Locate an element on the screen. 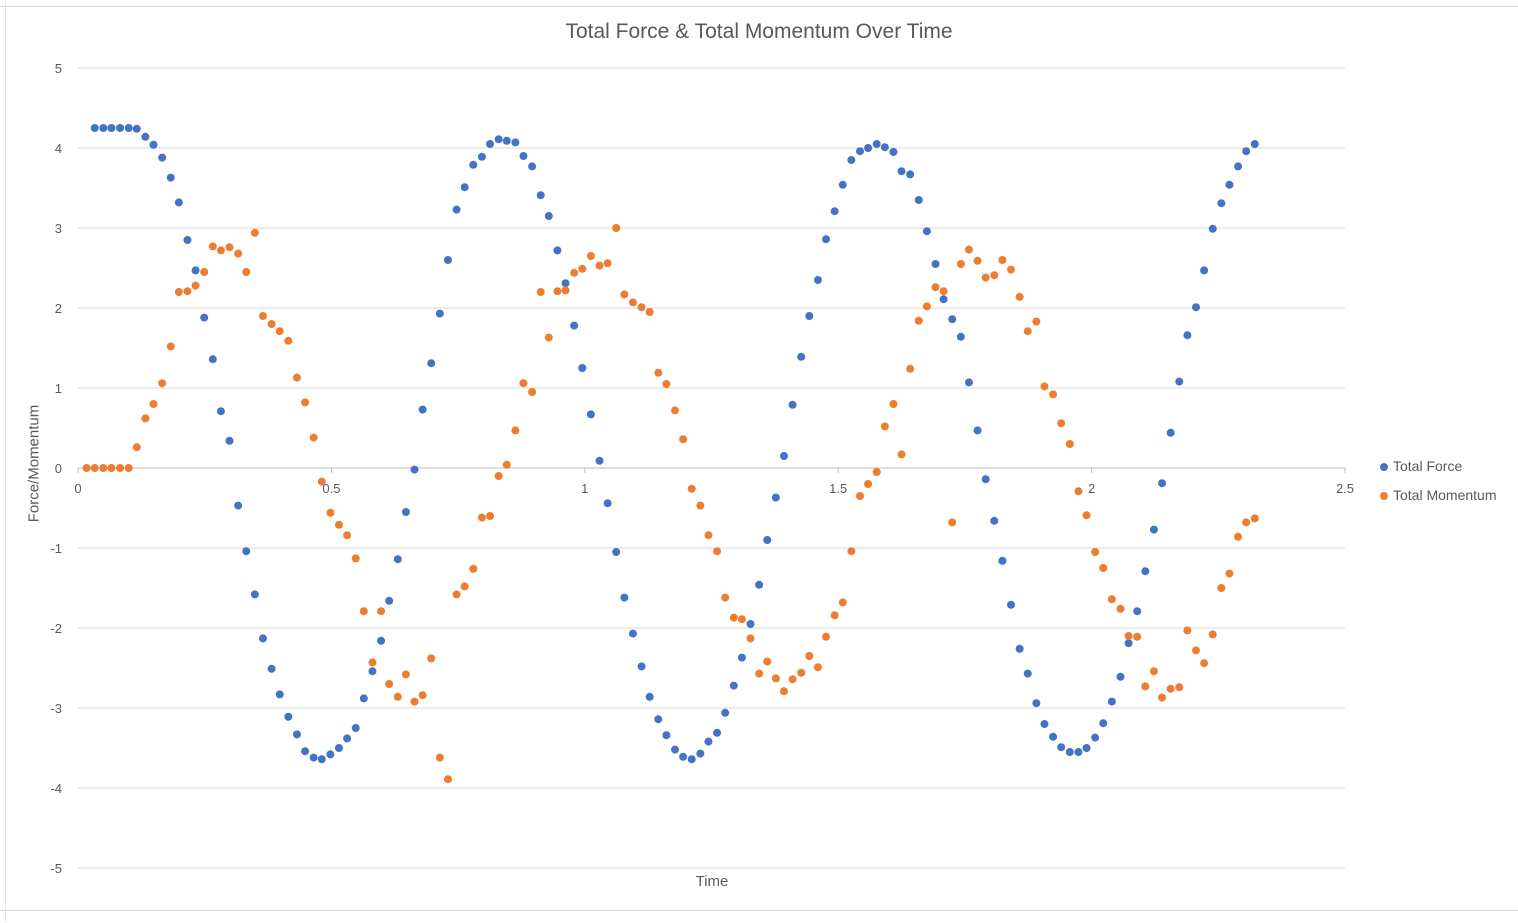 The width and height of the screenshot is (1518, 923). legend-marker-total-momentum is located at coordinates (1384, 496).